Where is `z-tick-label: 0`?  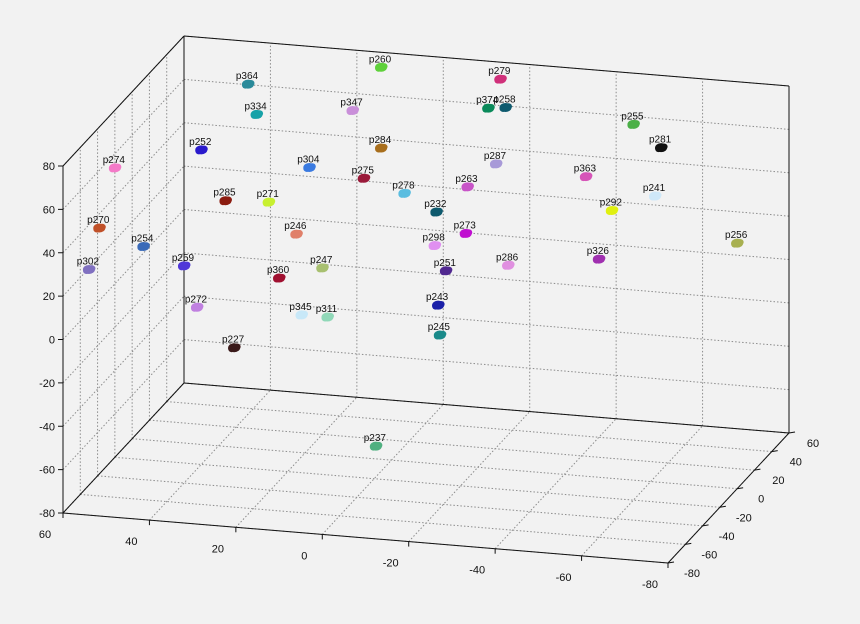 z-tick-label: 0 is located at coordinates (52, 341).